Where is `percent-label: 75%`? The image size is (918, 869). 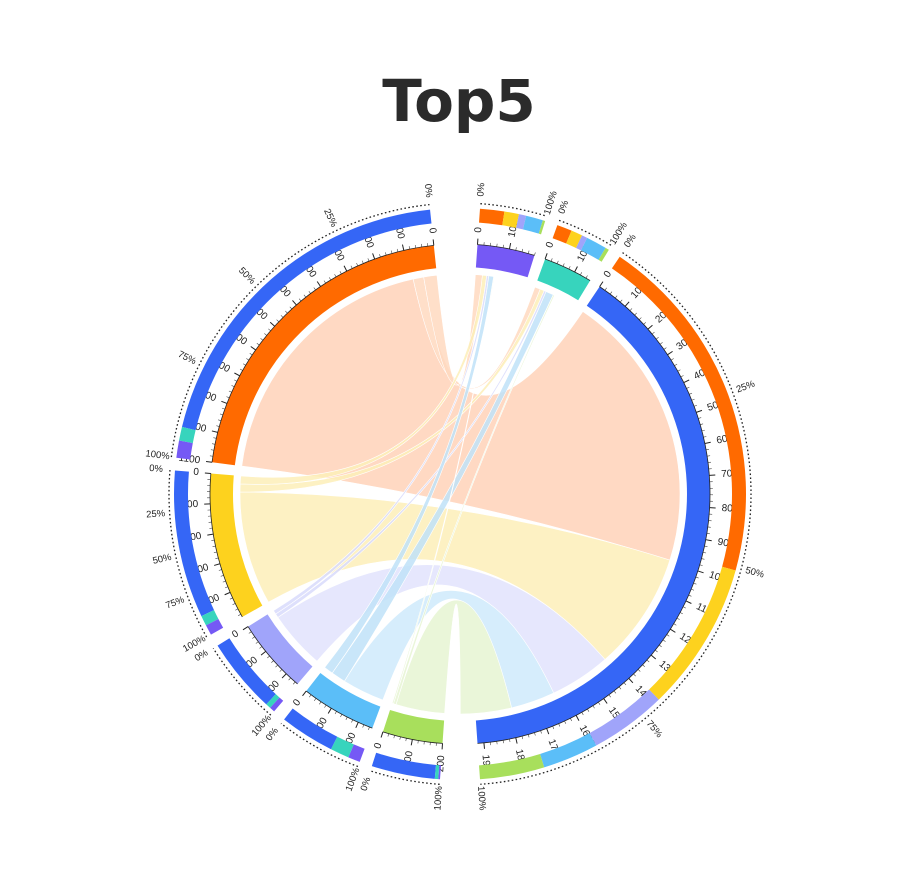
percent-label: 75% is located at coordinates (187, 358).